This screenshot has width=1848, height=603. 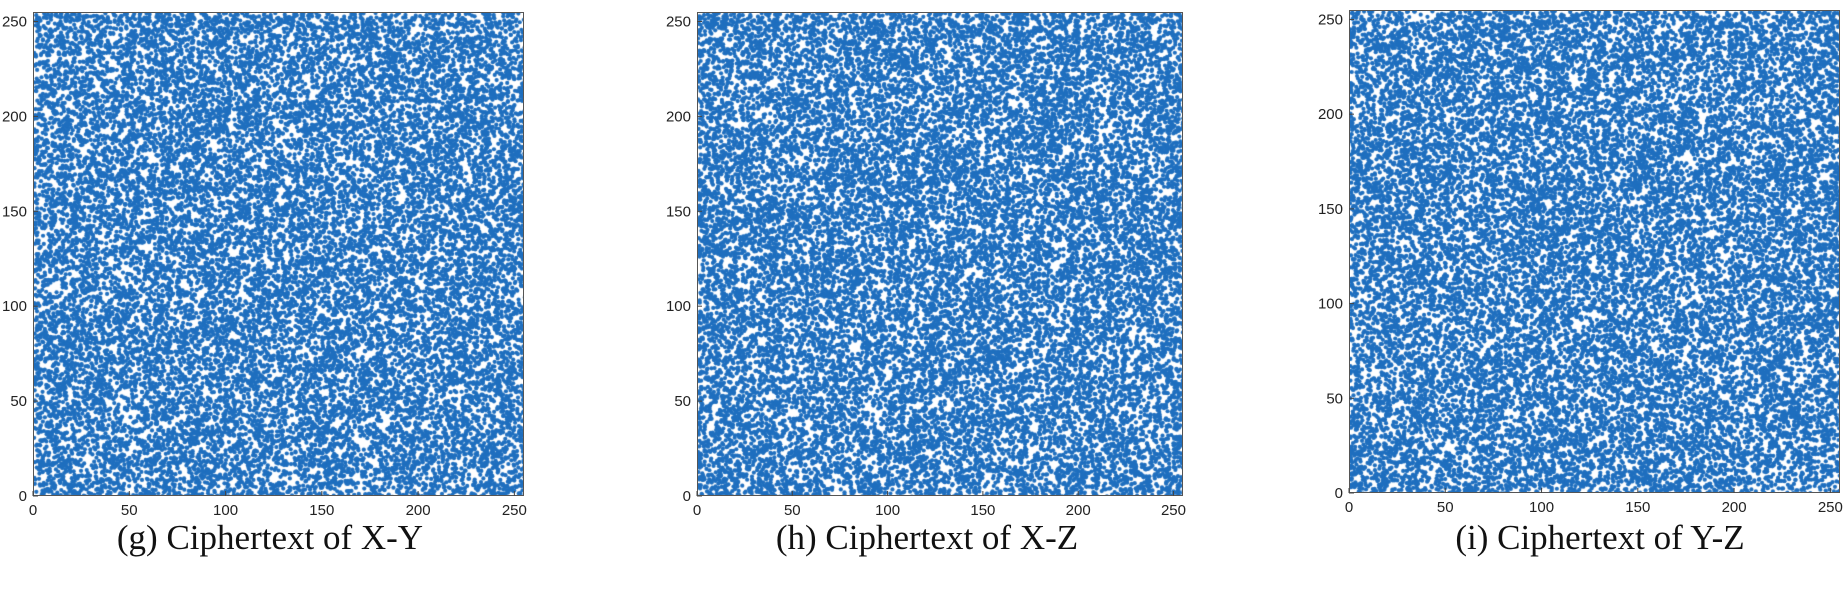 I want to click on figure-caption: (h) Ciphertext of X-Z, so click(x=927, y=537).